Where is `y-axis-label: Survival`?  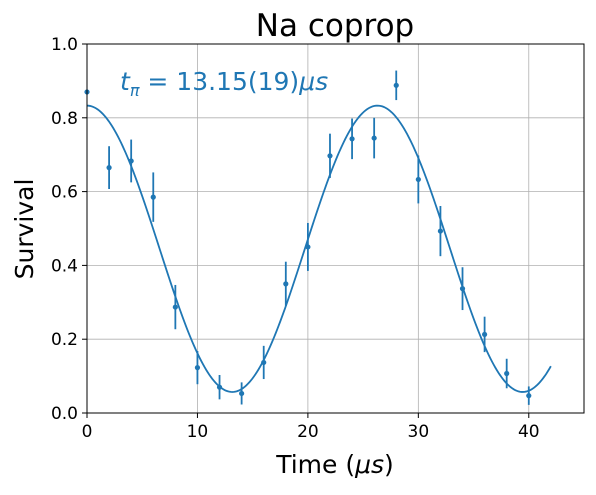 y-axis-label: Survival is located at coordinates (24, 229).